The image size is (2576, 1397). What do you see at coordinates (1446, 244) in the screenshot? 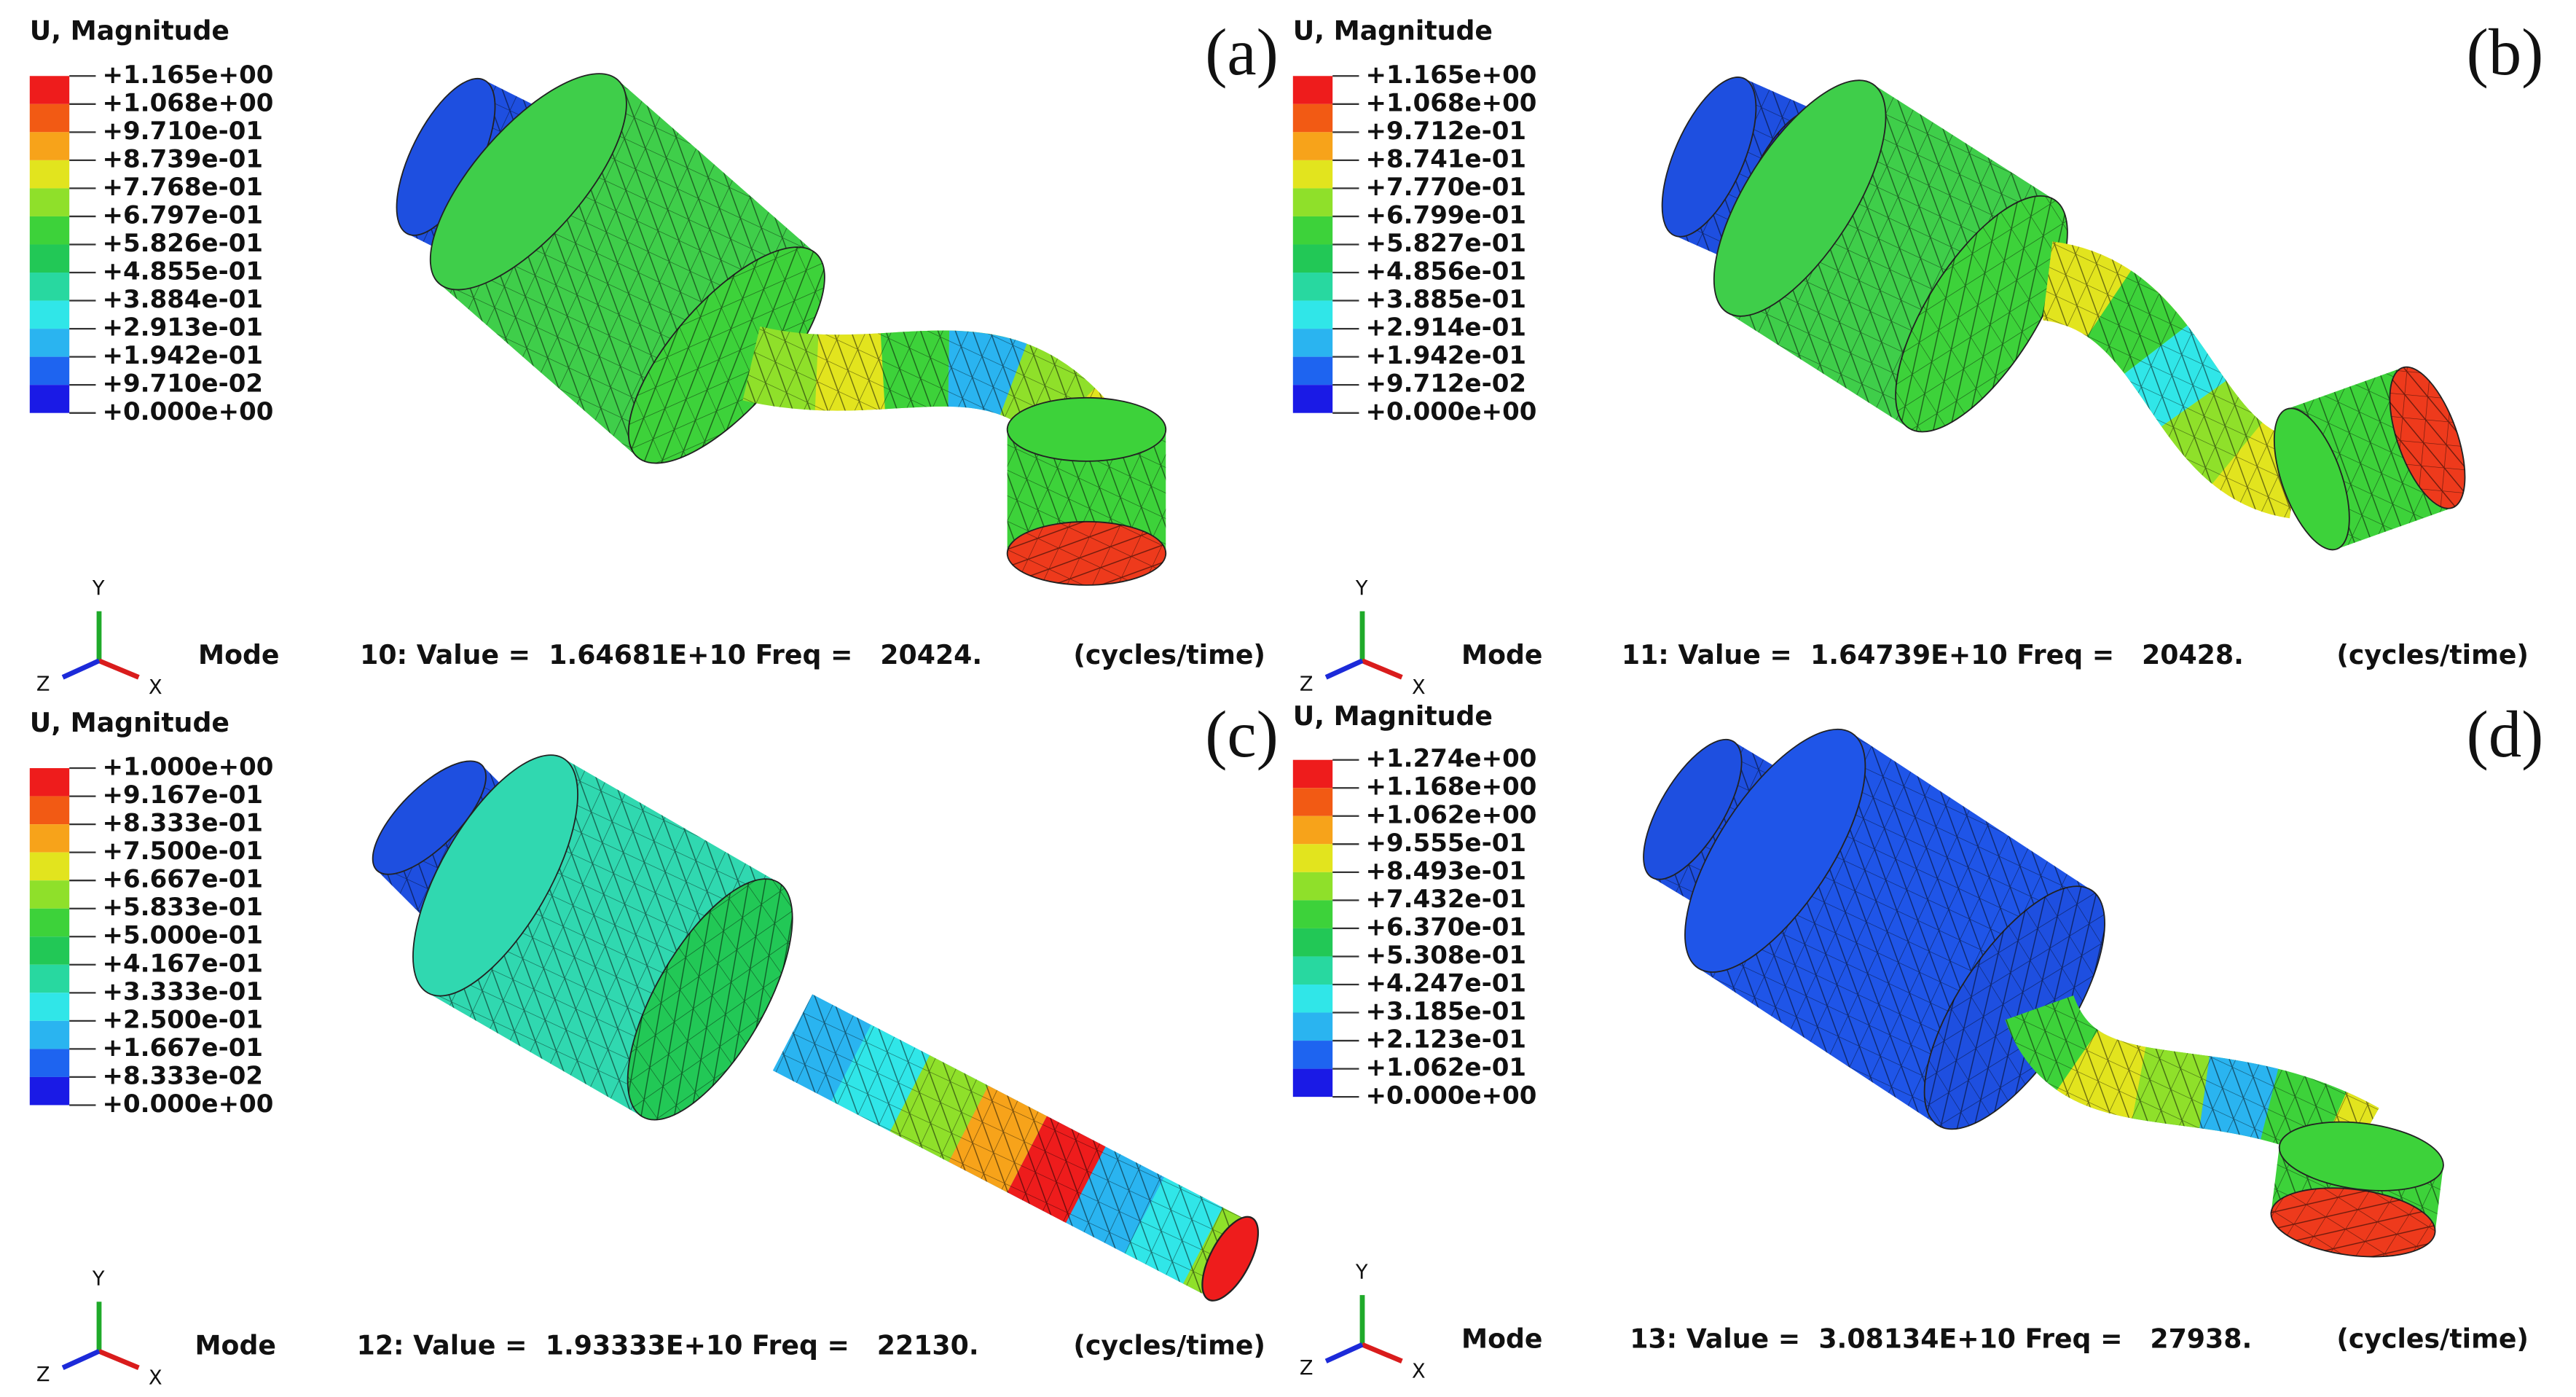
I see `legend-label: +5.827e-01` at bounding box center [1446, 244].